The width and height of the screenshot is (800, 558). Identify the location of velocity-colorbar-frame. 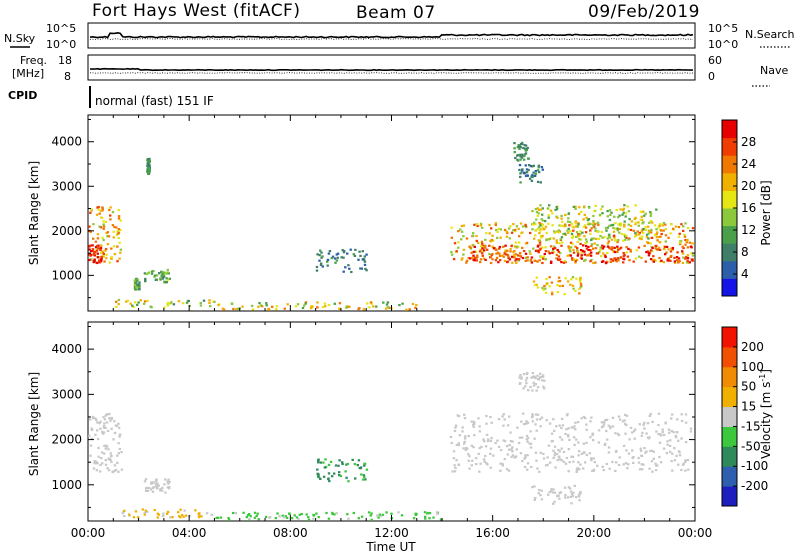
(729, 416).